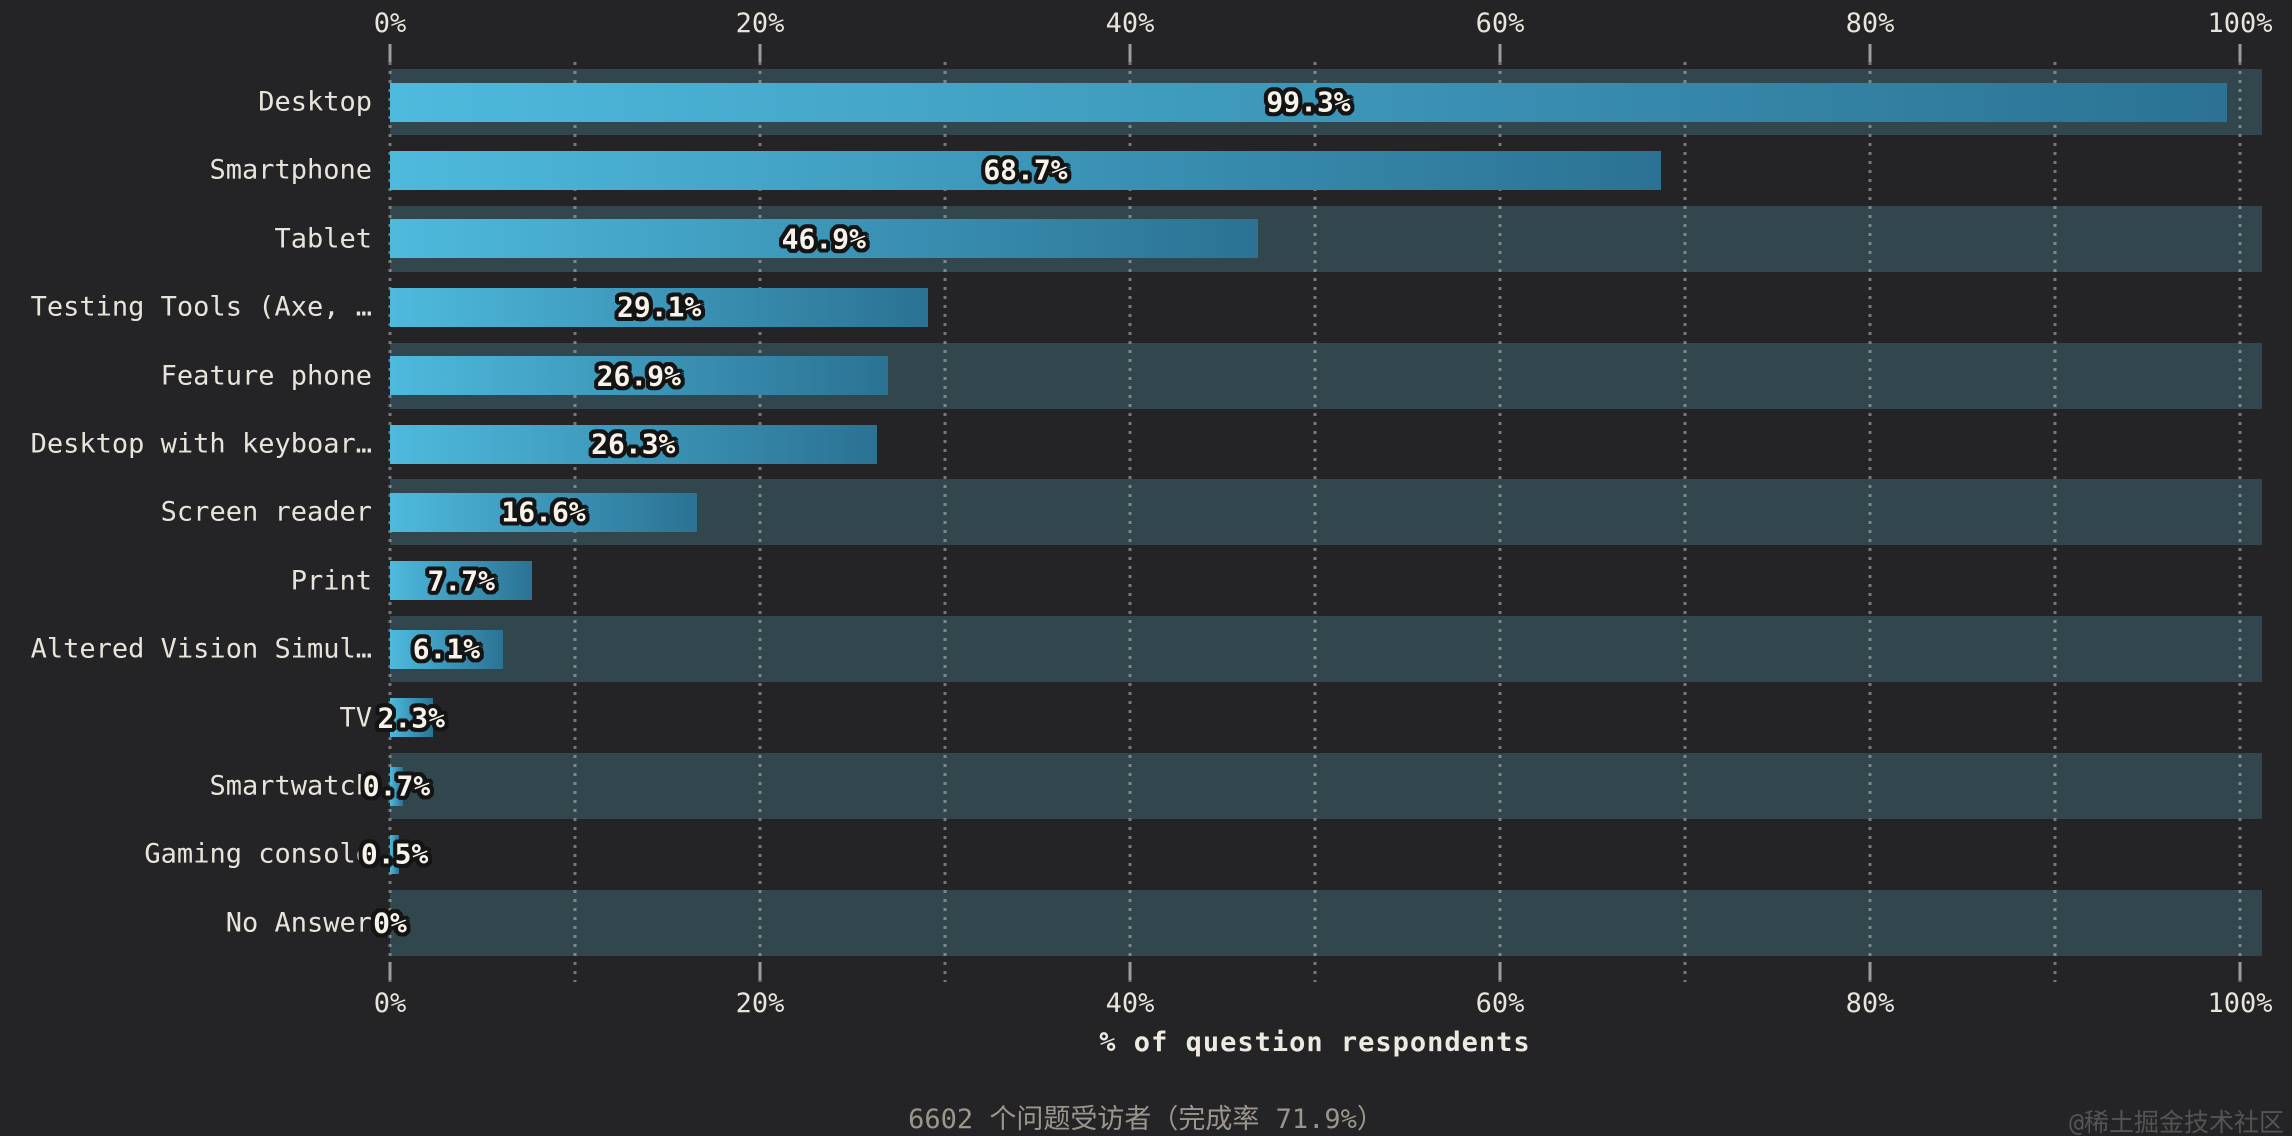  I want to click on bar-gaming-console, so click(395, 854).